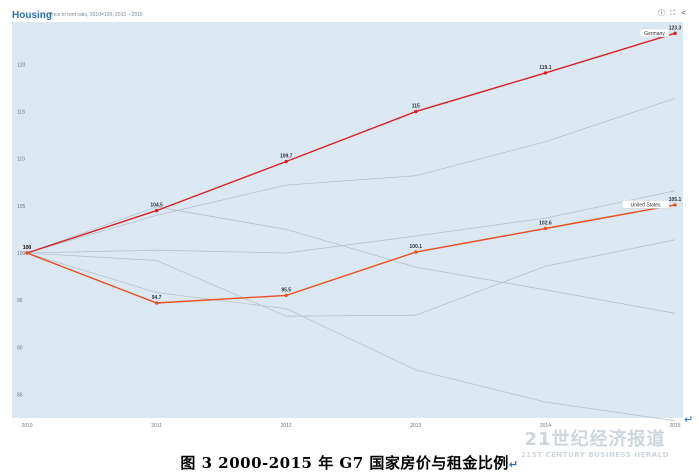  I want to click on data-label-germany: 109.7, so click(286, 157).